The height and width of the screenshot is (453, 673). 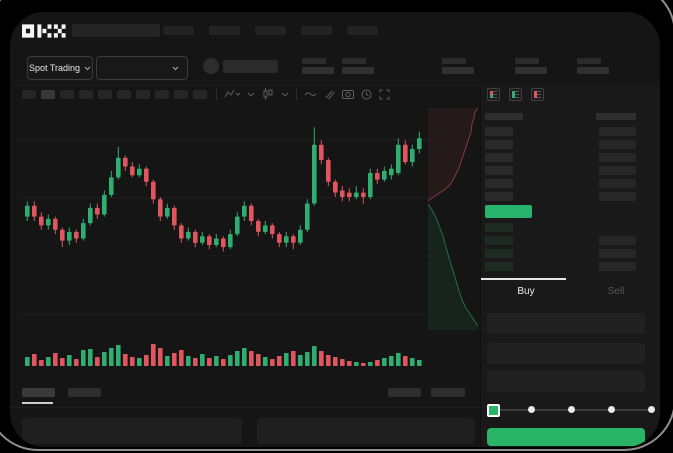 What do you see at coordinates (493, 410) in the screenshot?
I see `amount-slider-handle` at bounding box center [493, 410].